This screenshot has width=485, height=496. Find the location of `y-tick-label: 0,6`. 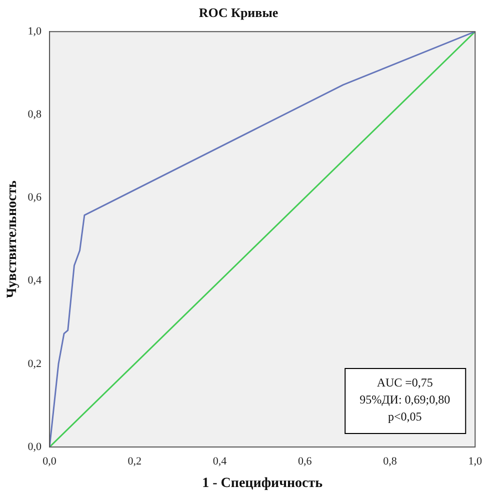

y-tick-label: 0,6 is located at coordinates (35, 198).